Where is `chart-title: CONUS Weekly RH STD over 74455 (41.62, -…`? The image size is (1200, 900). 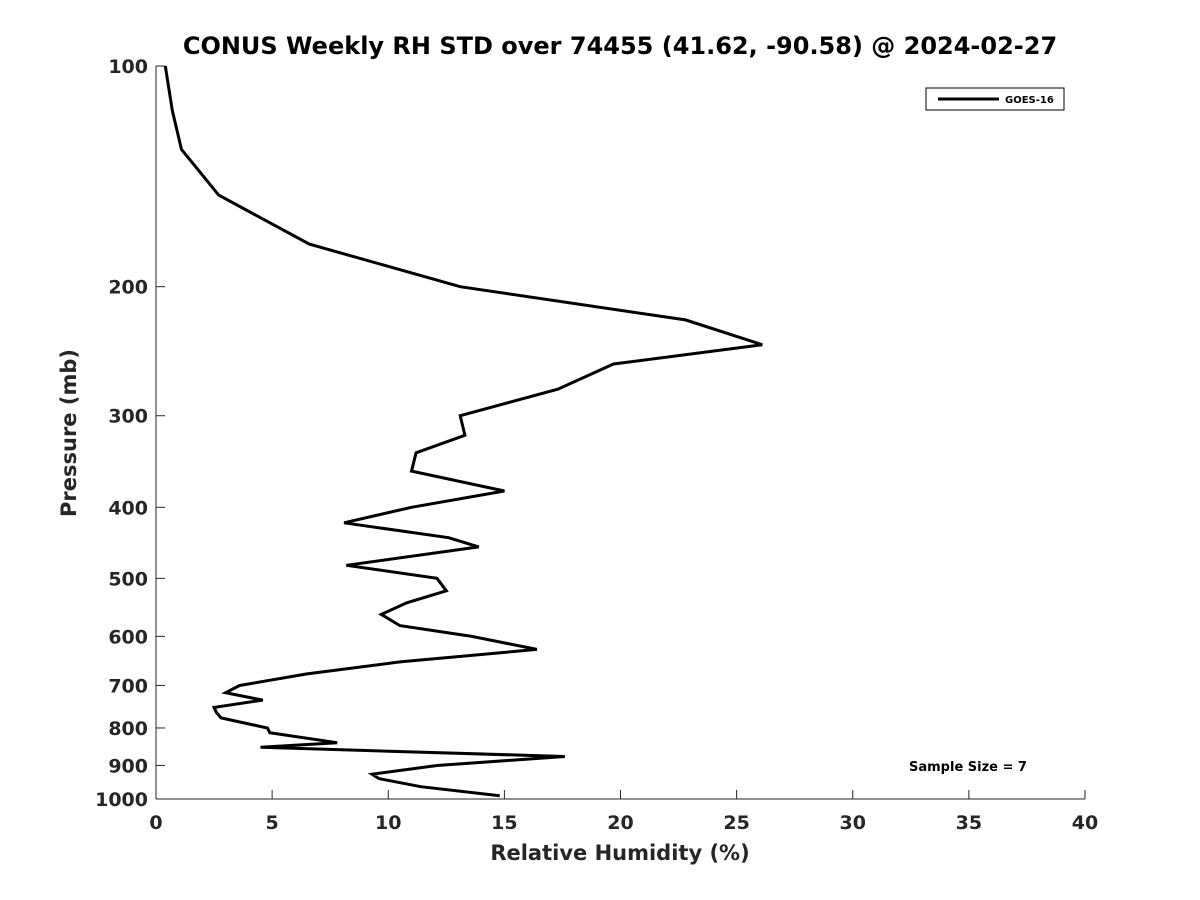
chart-title: CONUS Weekly RH STD over 74455 (41.62, -… is located at coordinates (620, 46).